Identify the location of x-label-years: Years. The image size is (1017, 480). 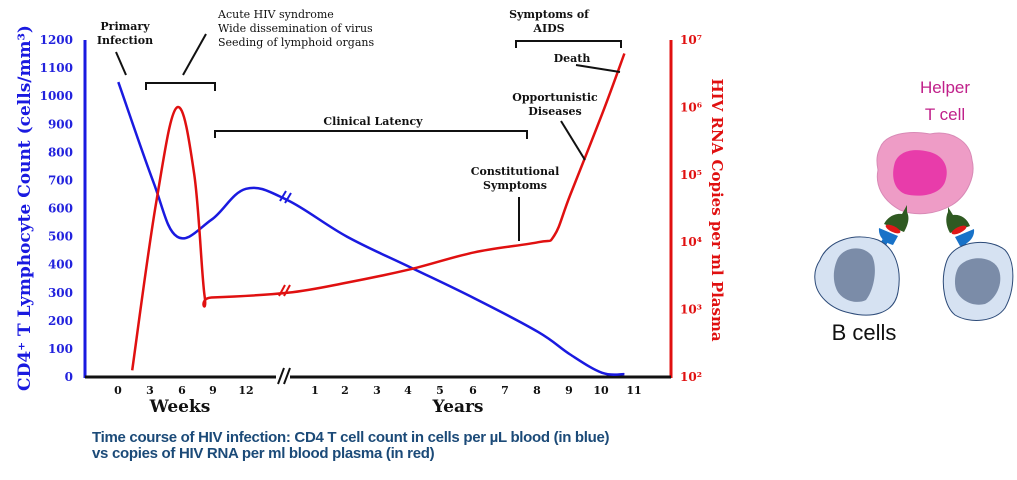
(457, 407).